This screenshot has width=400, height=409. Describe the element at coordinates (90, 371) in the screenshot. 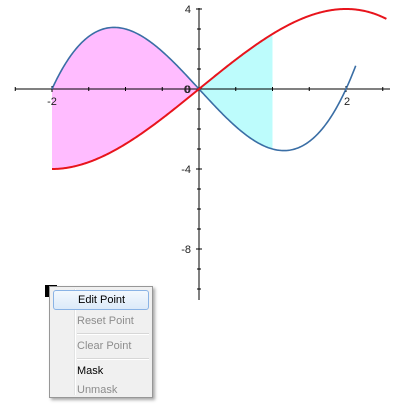

I see `menu-item-mask: Mask` at that location.